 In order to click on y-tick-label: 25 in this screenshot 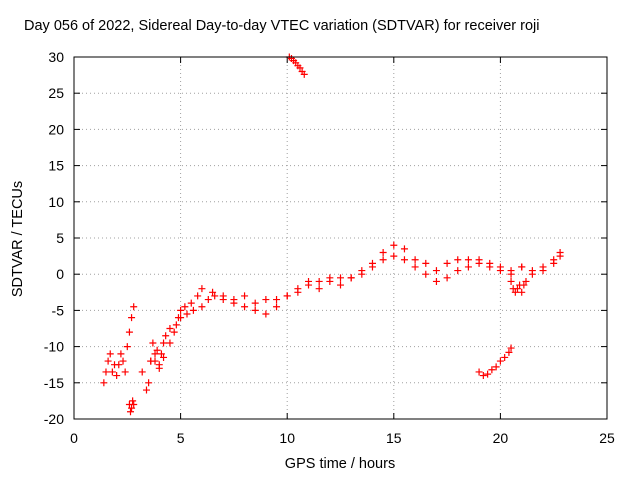, I will do `click(56, 93)`.